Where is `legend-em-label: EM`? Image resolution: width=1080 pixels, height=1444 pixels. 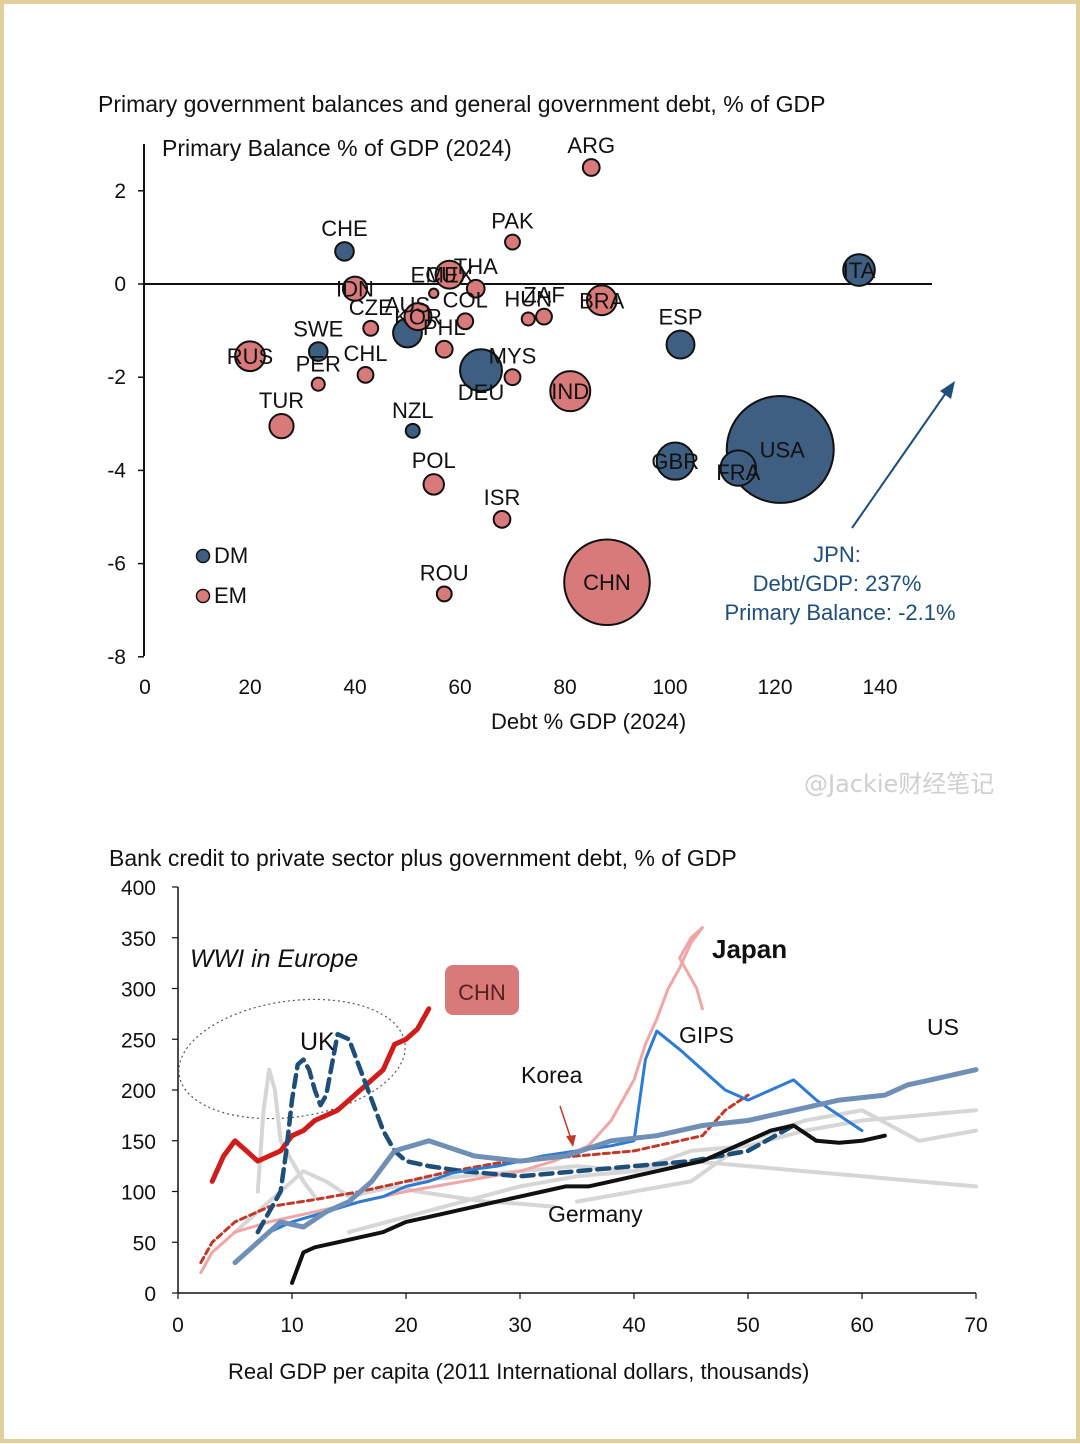
legend-em-label: EM is located at coordinates (230, 595).